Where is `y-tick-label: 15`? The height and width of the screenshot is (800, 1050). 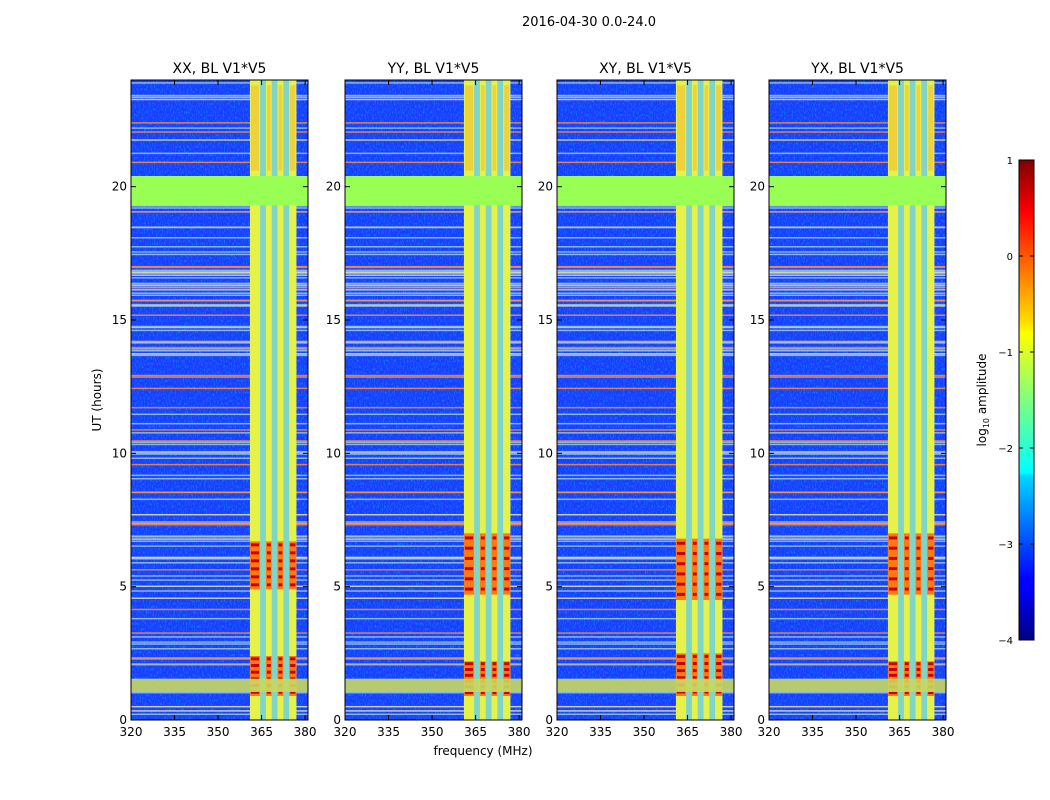 y-tick-label: 15 is located at coordinates (119, 320).